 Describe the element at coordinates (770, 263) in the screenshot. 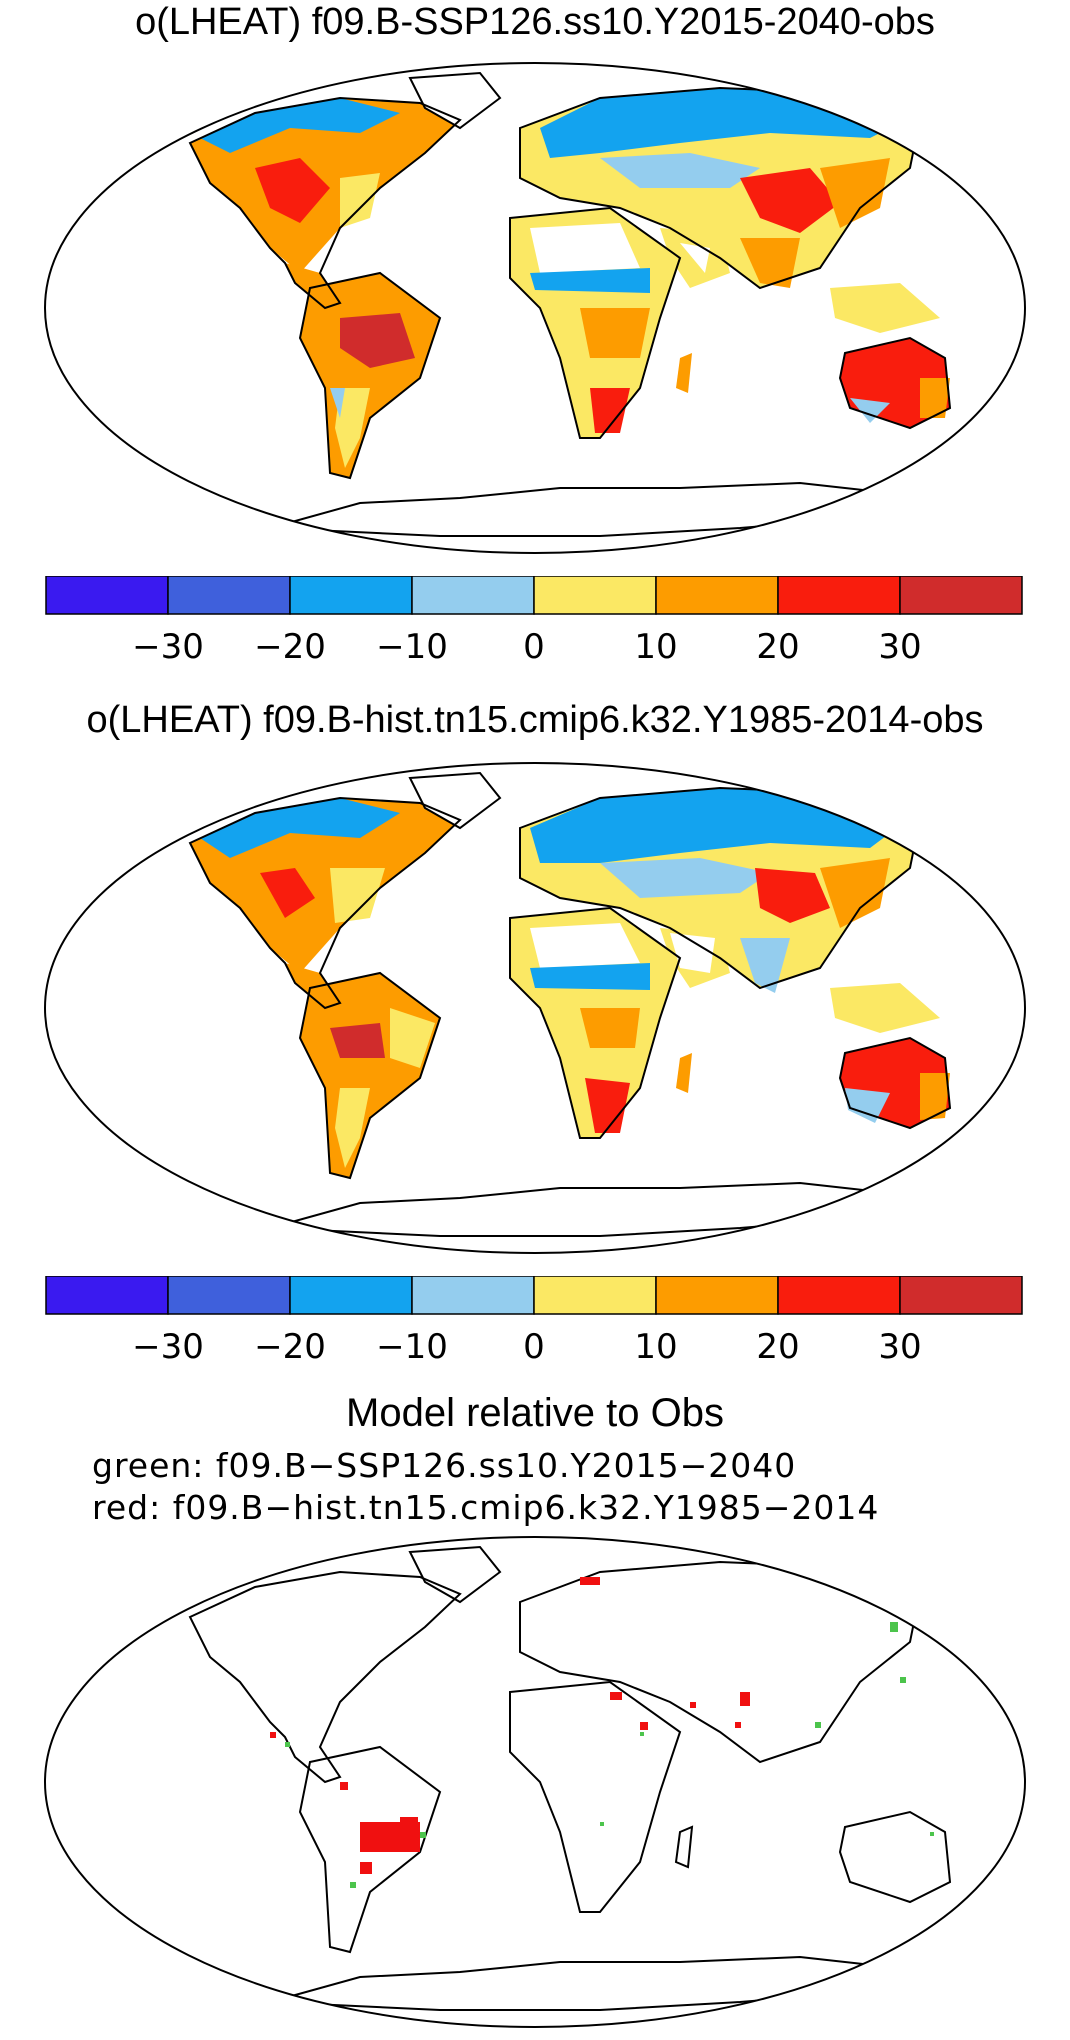

I see `asia-south` at that location.